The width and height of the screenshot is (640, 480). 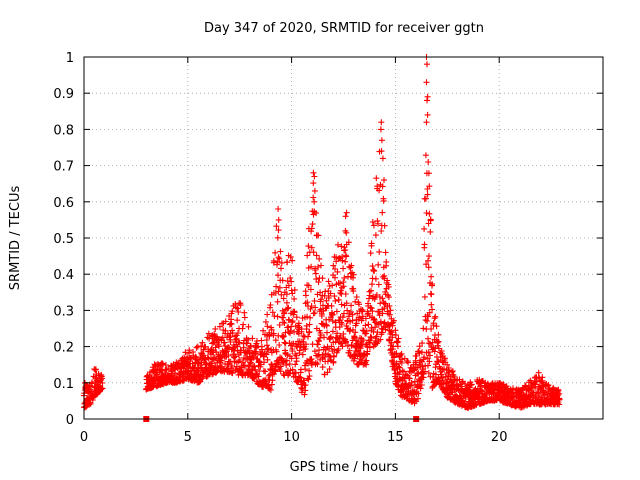 I want to click on x-tick-label: 0, so click(x=84, y=437).